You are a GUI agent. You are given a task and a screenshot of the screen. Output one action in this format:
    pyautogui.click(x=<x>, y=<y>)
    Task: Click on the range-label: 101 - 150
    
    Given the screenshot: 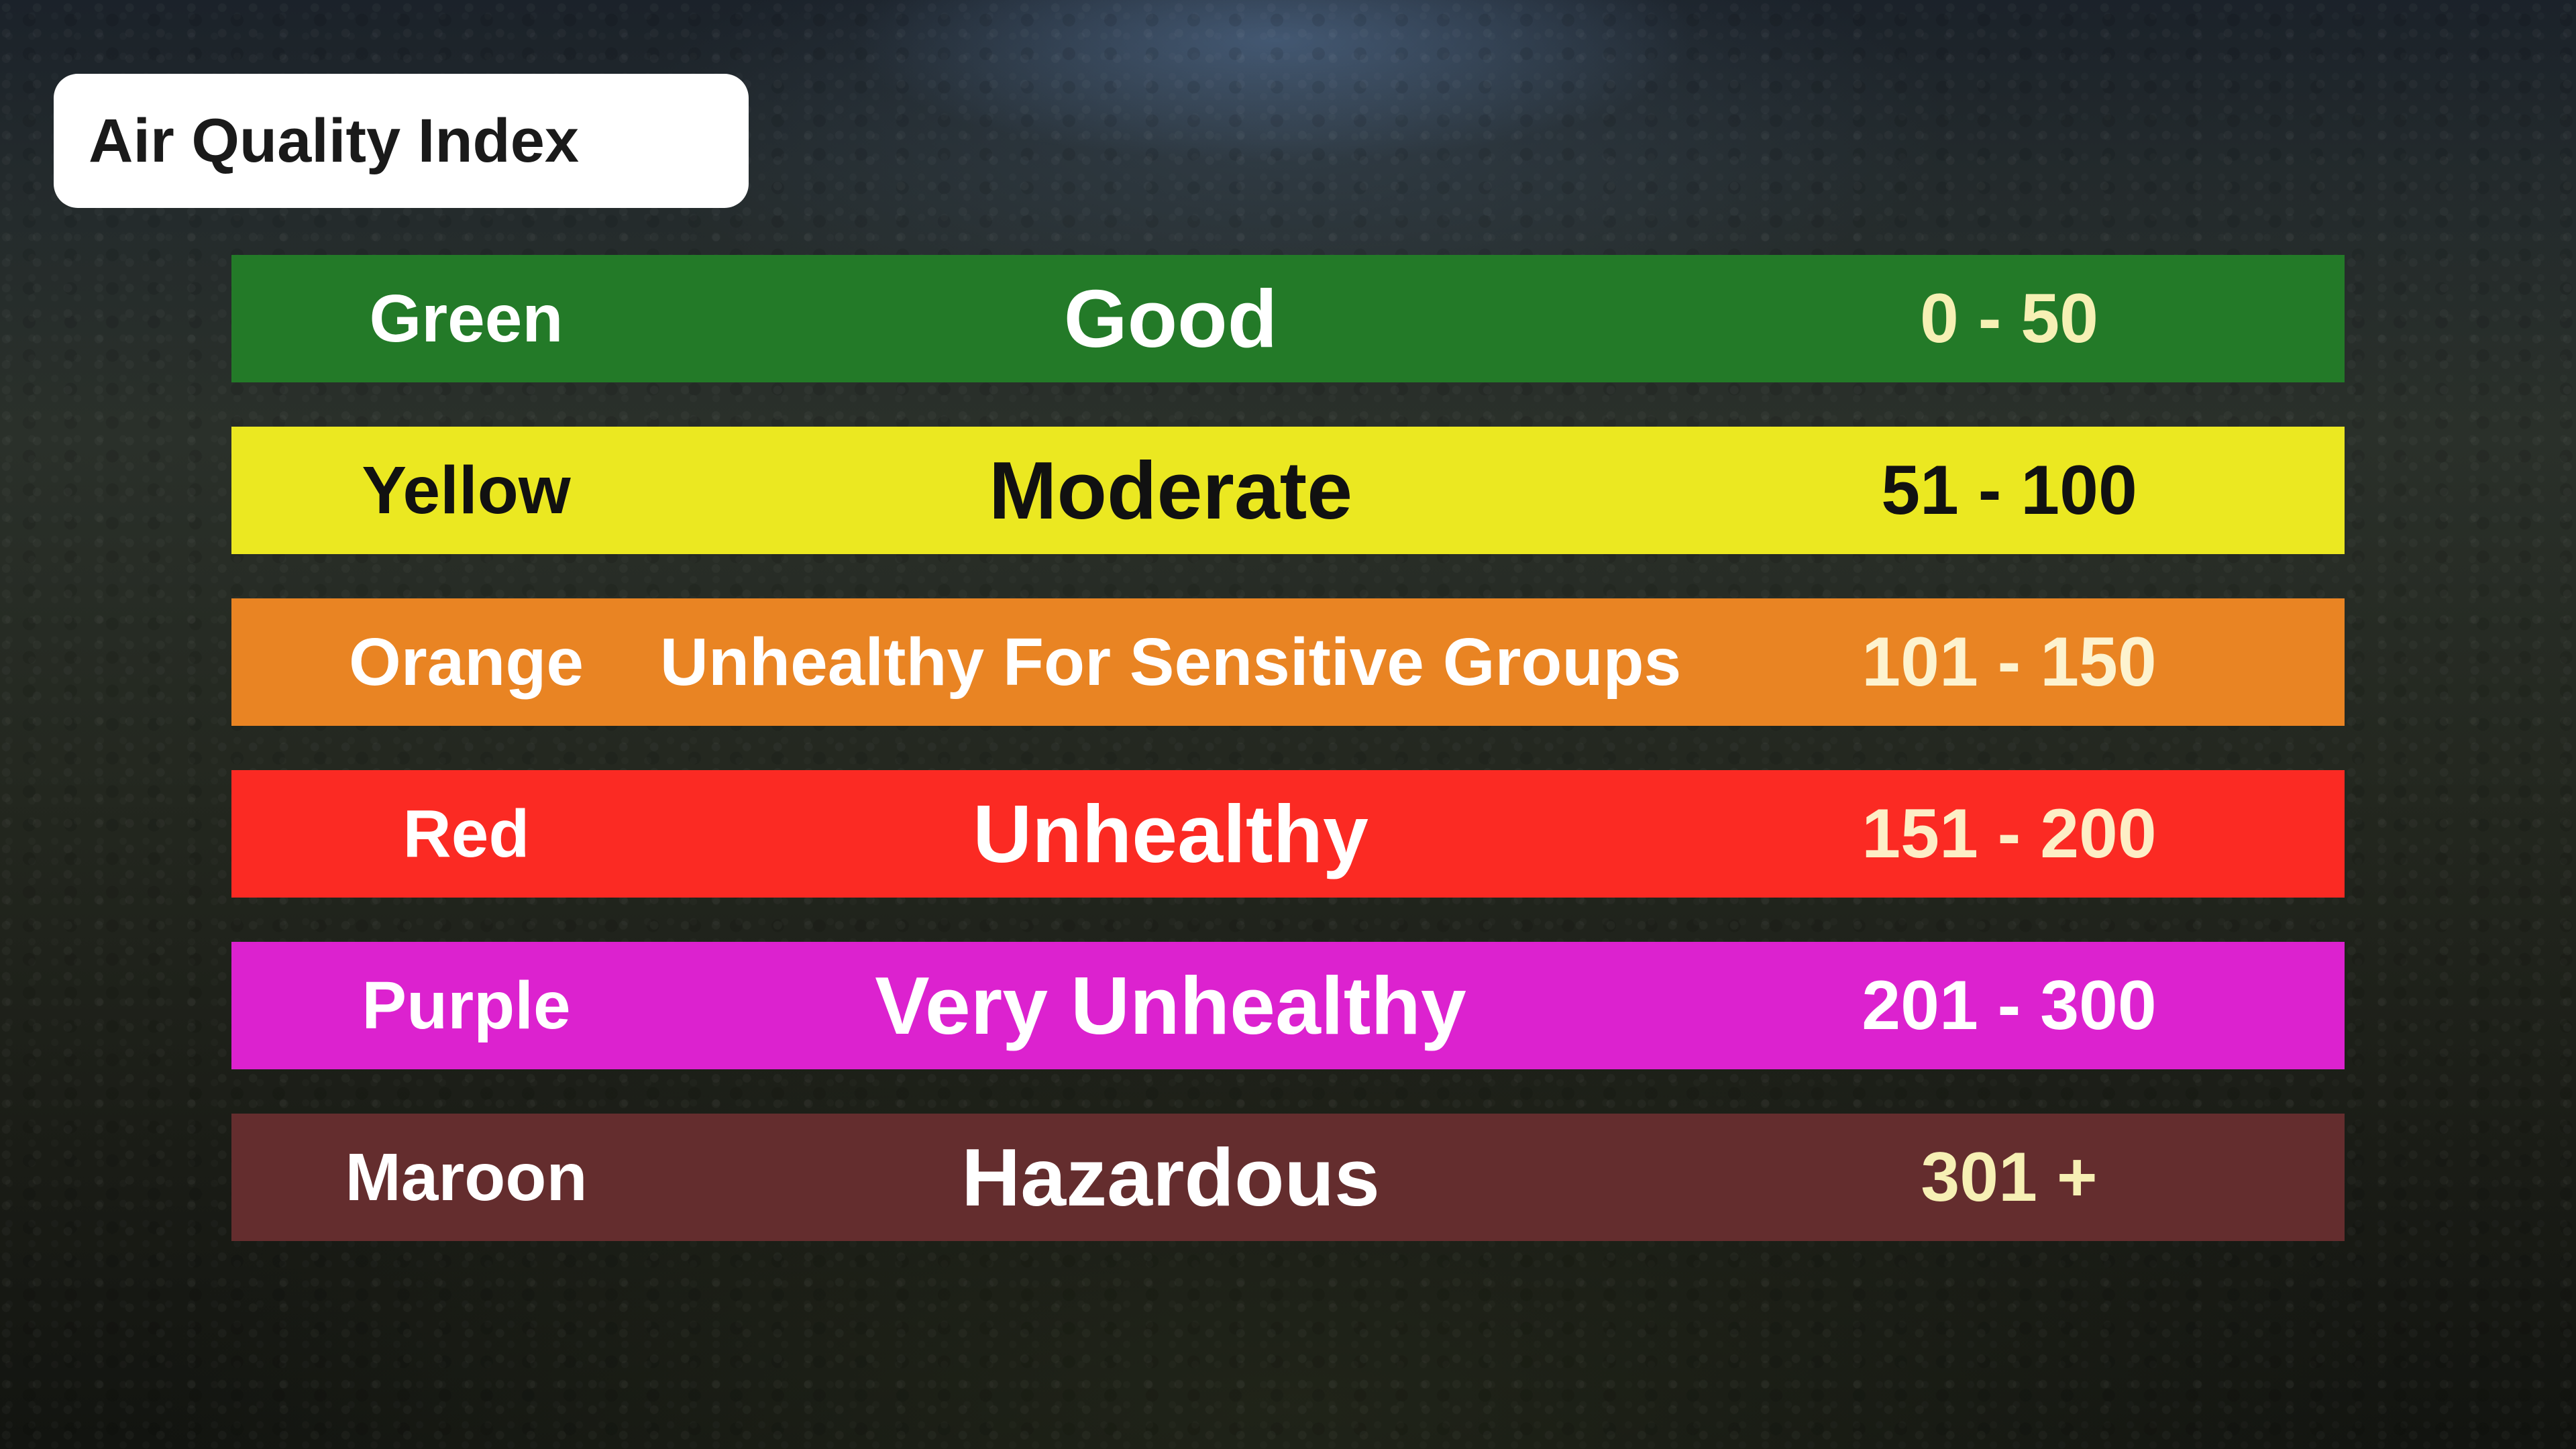 What is the action you would take?
    pyautogui.click(x=2009, y=662)
    